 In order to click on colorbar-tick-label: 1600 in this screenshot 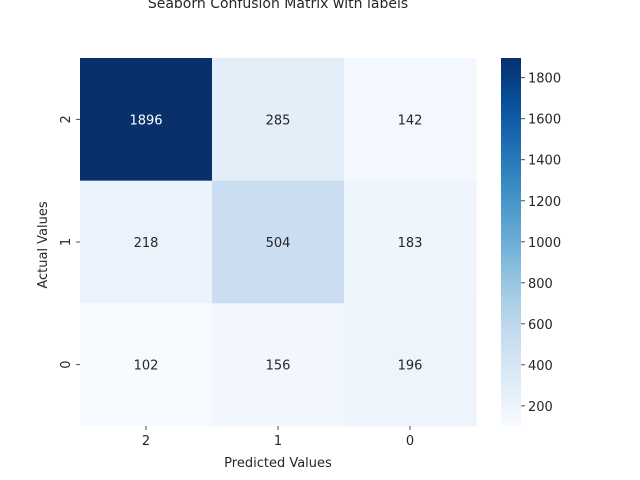, I will do `click(544, 120)`.